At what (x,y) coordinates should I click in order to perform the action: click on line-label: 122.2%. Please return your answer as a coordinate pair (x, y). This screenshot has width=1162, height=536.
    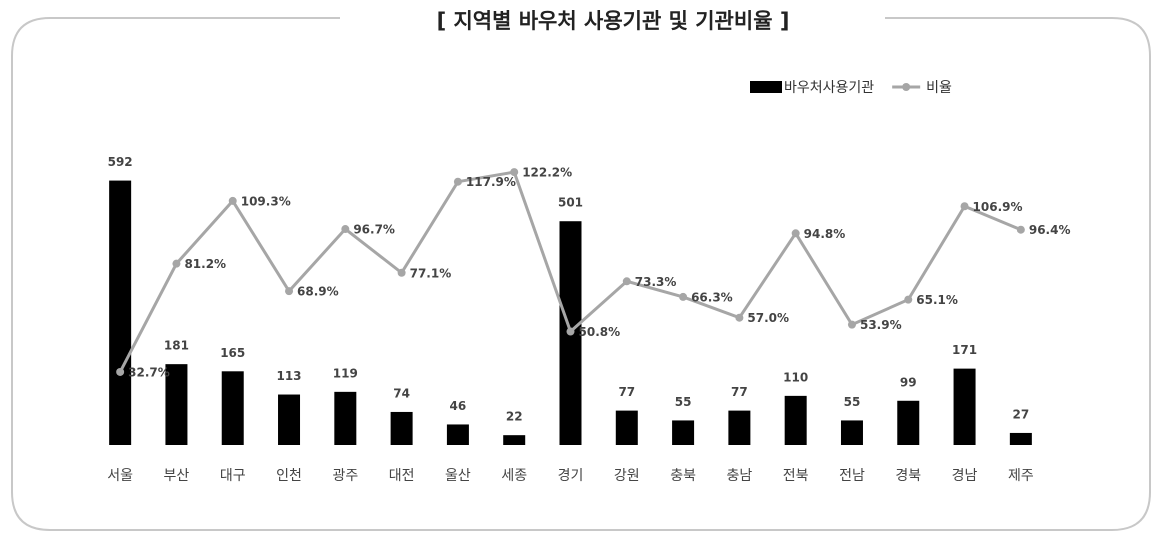
    Looking at the image, I should click on (547, 173).